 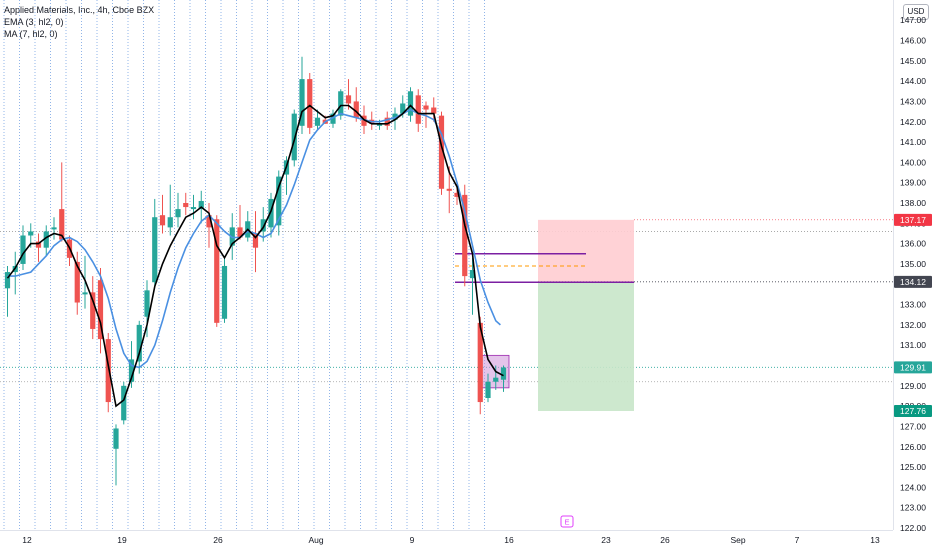 I want to click on currency-badge: USD, so click(x=916, y=12).